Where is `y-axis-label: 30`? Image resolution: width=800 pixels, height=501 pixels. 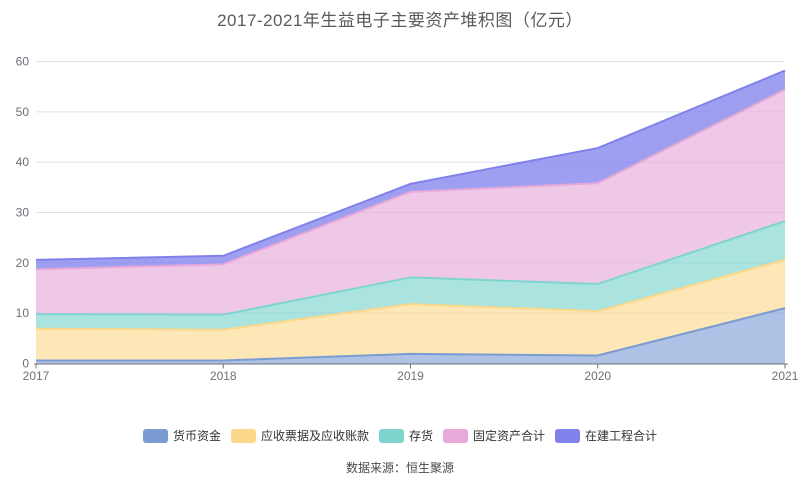 y-axis-label: 30 is located at coordinates (23, 213).